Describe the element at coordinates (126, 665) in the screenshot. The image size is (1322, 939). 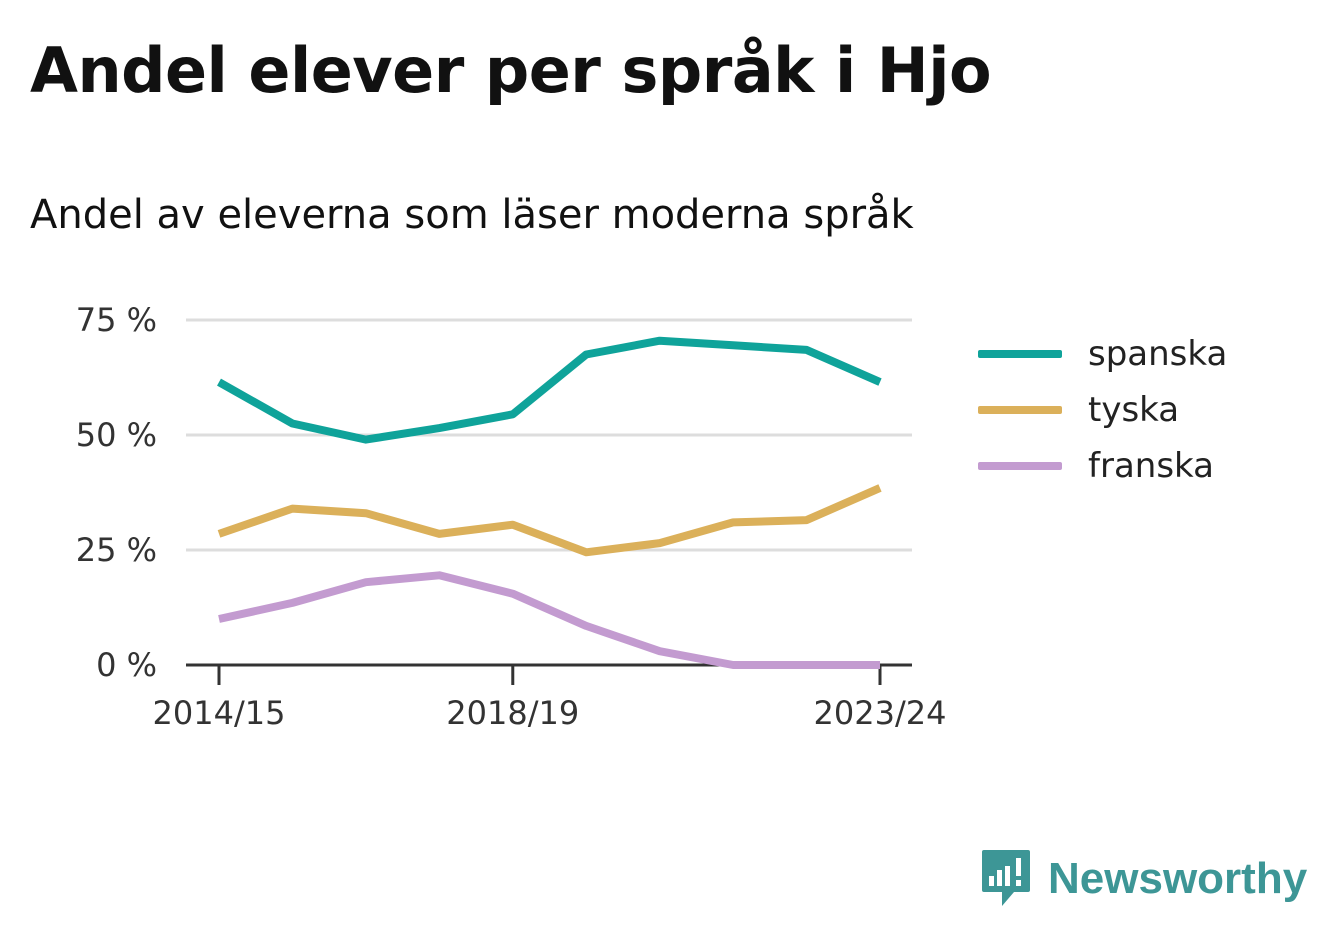
I see `y-tick-label: 0 %` at that location.